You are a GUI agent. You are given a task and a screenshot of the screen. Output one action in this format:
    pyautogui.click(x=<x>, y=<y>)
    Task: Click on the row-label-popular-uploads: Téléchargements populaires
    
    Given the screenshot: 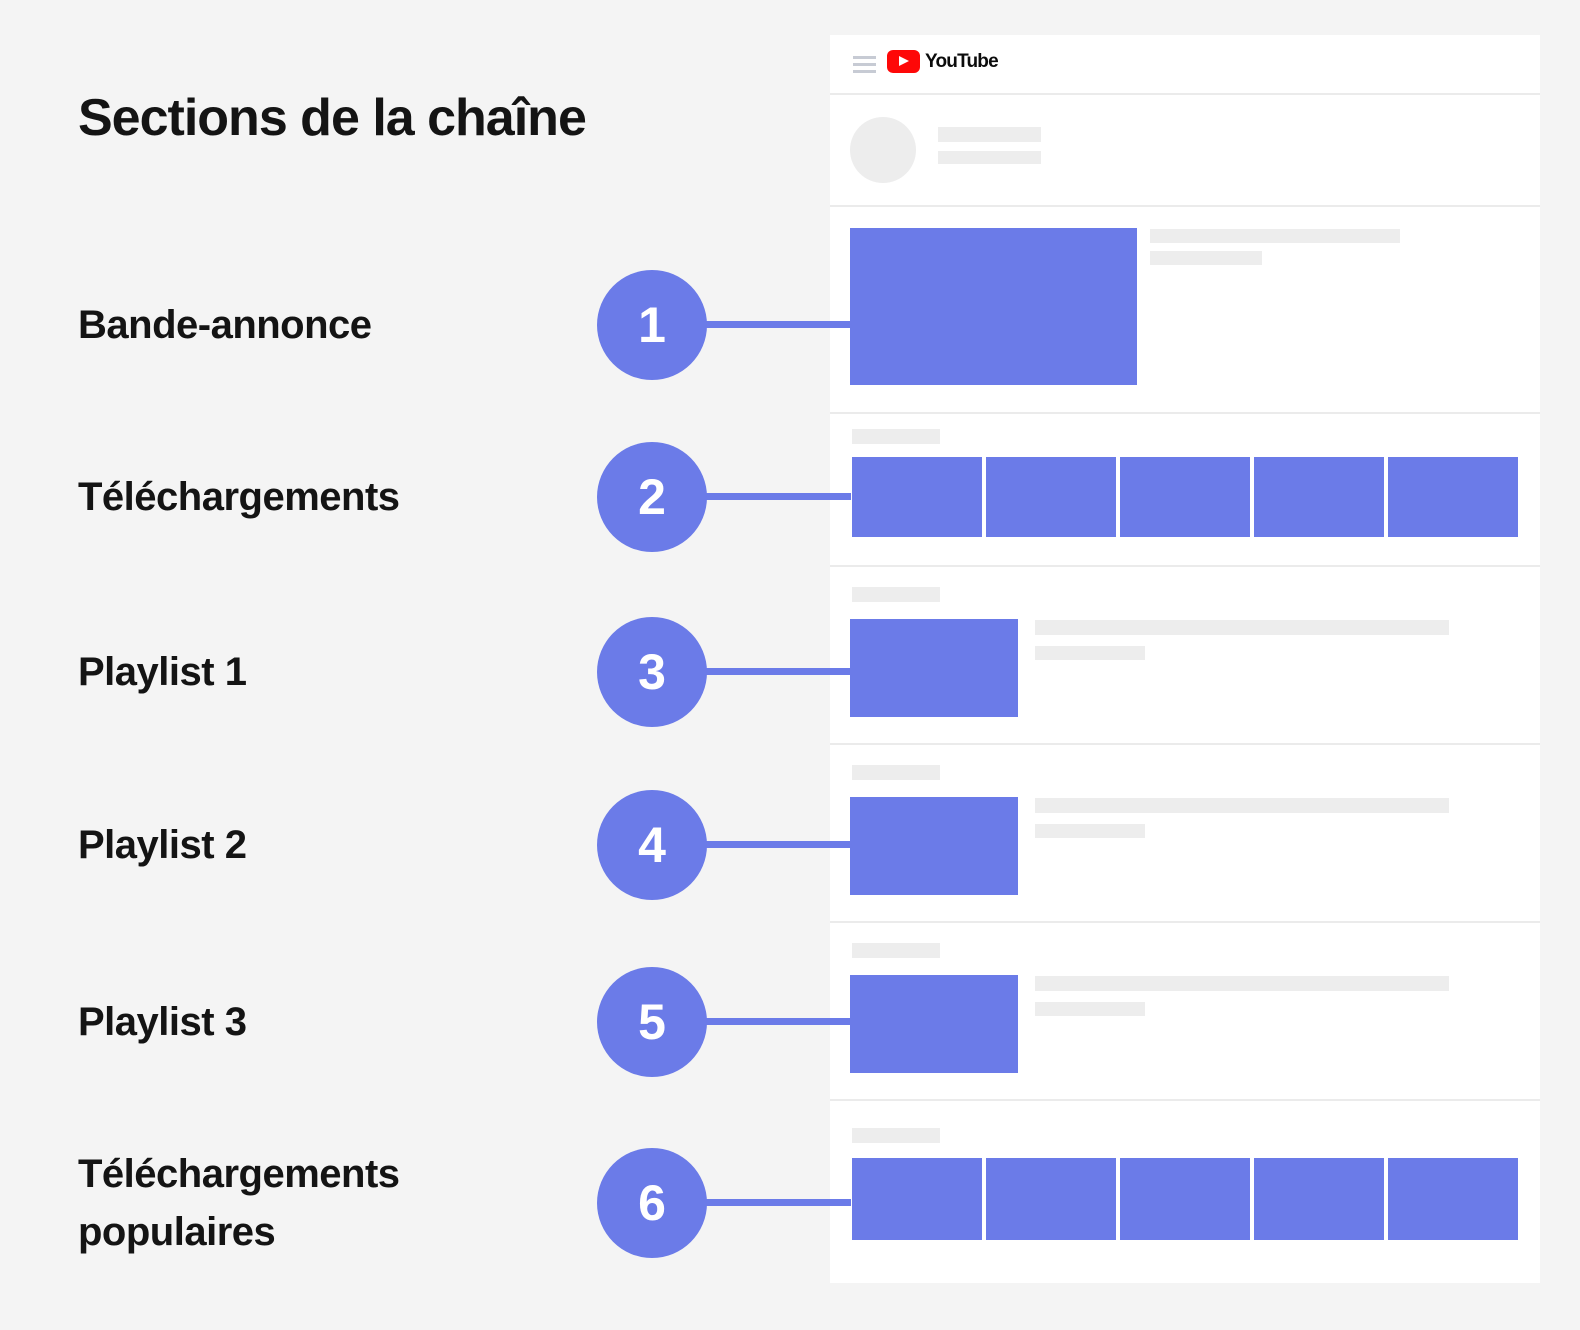 What is the action you would take?
    pyautogui.click(x=239, y=1203)
    